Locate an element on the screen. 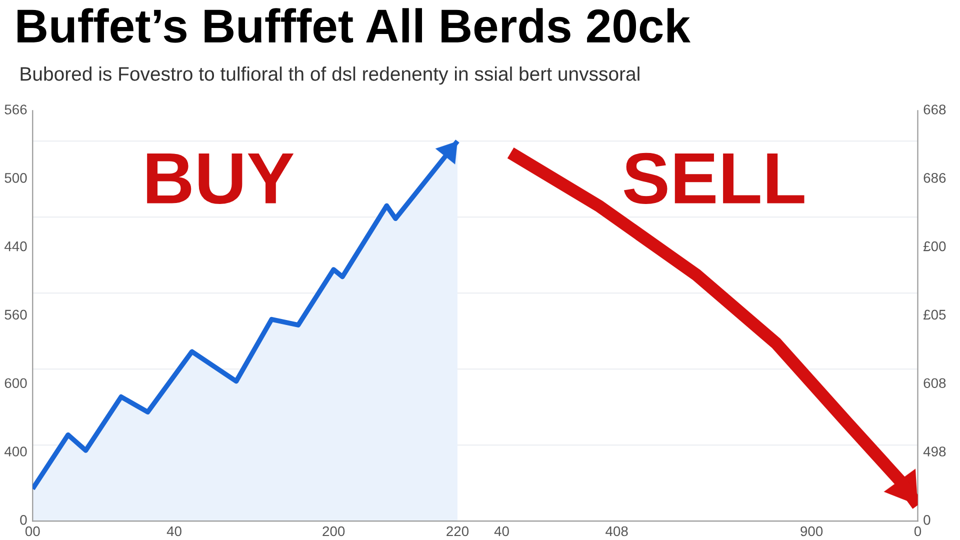 The image size is (960, 540). text: £00 is located at coordinates (934, 246).